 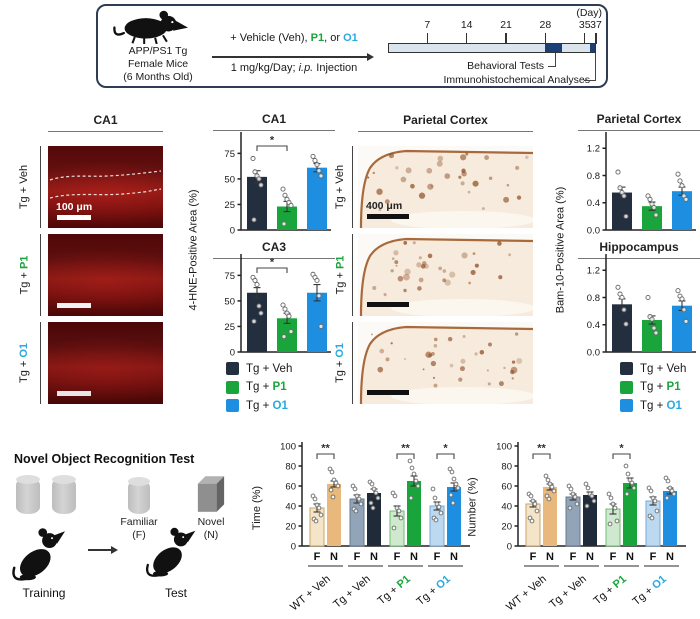 I want to click on ca1-bar-chart: 0 25 50 75 *, so click(x=277, y=184).